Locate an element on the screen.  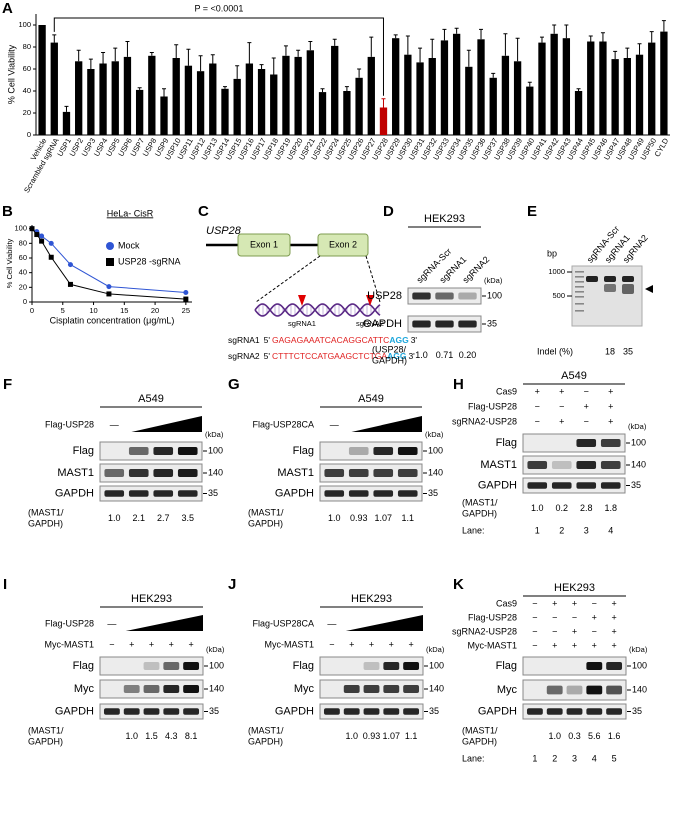
row-label: MAST1 is located at coordinates (75, 473).